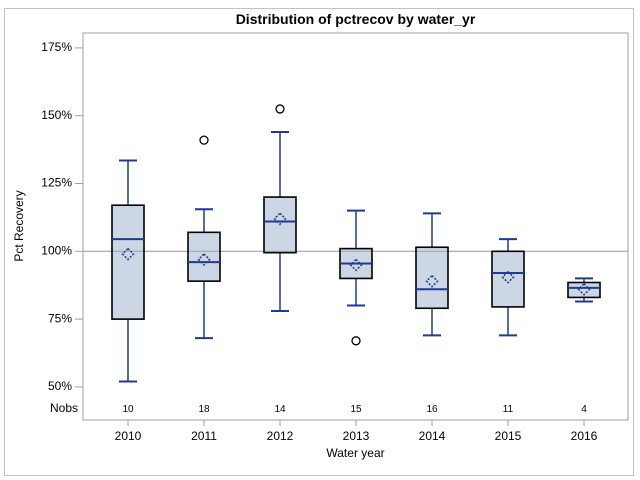  What do you see at coordinates (432, 409) in the screenshot?
I see `nobs-value-2014: 16` at bounding box center [432, 409].